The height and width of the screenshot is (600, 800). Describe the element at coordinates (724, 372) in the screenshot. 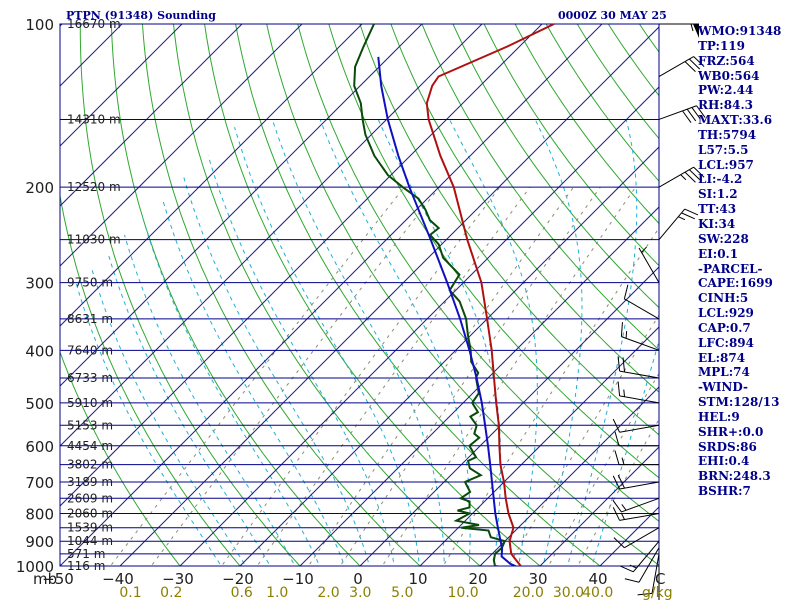

I see `stat-line: MPL:74` at that location.